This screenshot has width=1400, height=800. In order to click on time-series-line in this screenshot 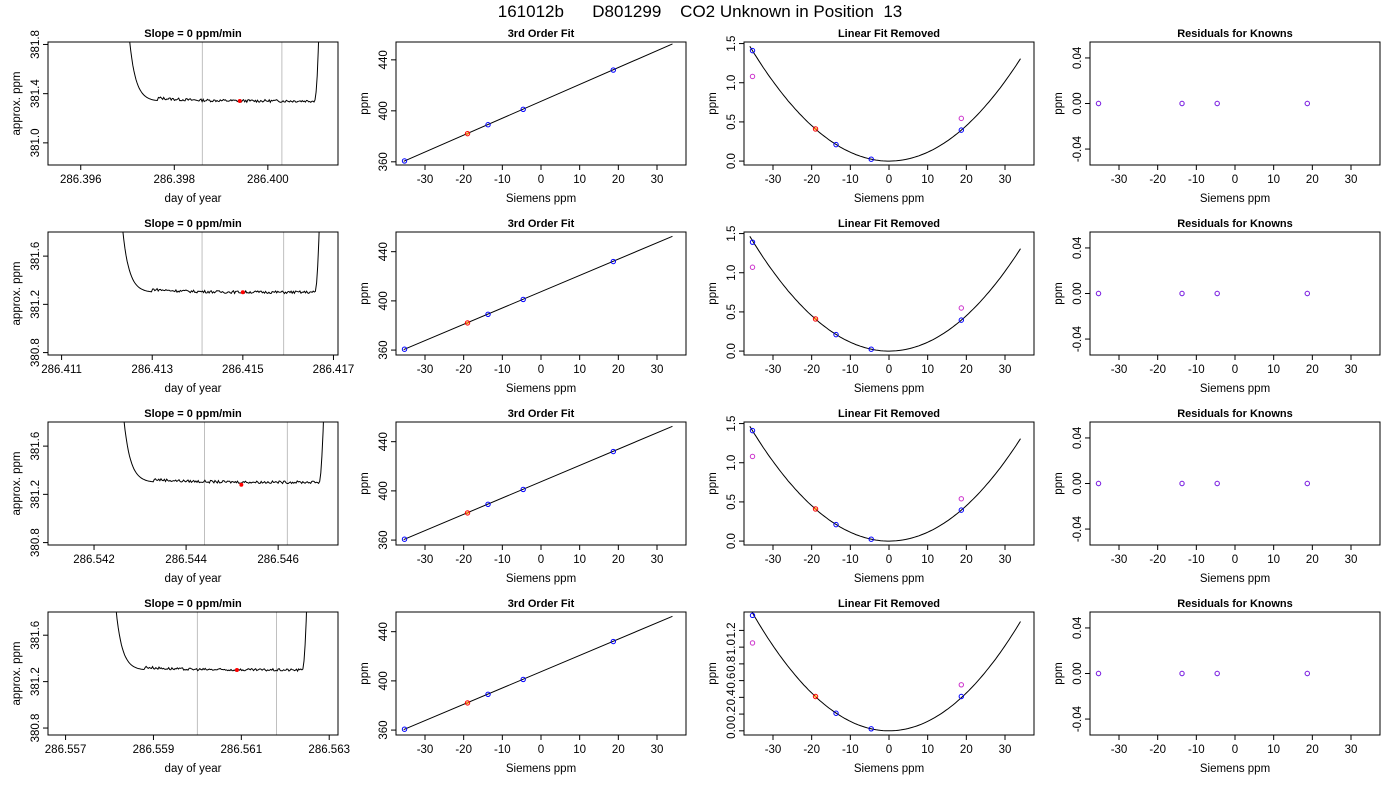, I will do `click(221, 263)`.